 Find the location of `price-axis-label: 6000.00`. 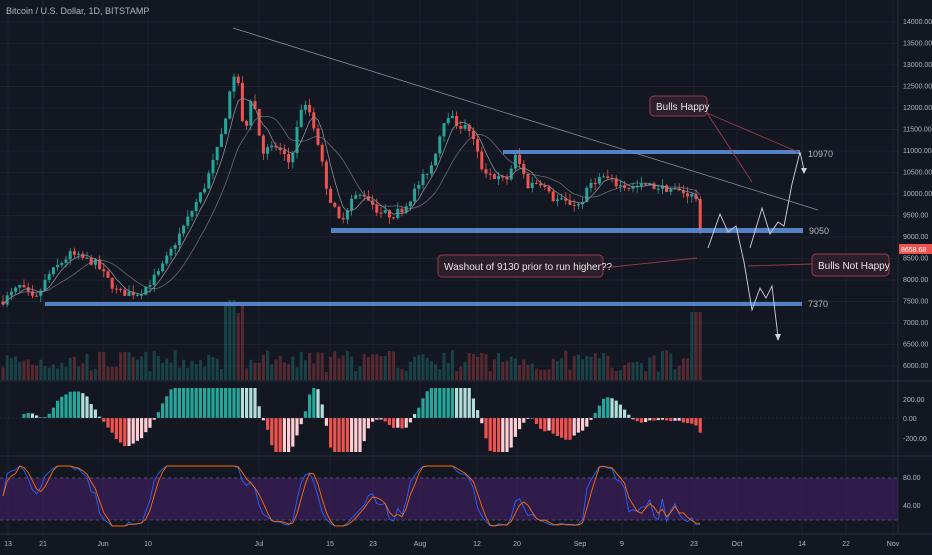

price-axis-label: 6000.00 is located at coordinates (915, 366).